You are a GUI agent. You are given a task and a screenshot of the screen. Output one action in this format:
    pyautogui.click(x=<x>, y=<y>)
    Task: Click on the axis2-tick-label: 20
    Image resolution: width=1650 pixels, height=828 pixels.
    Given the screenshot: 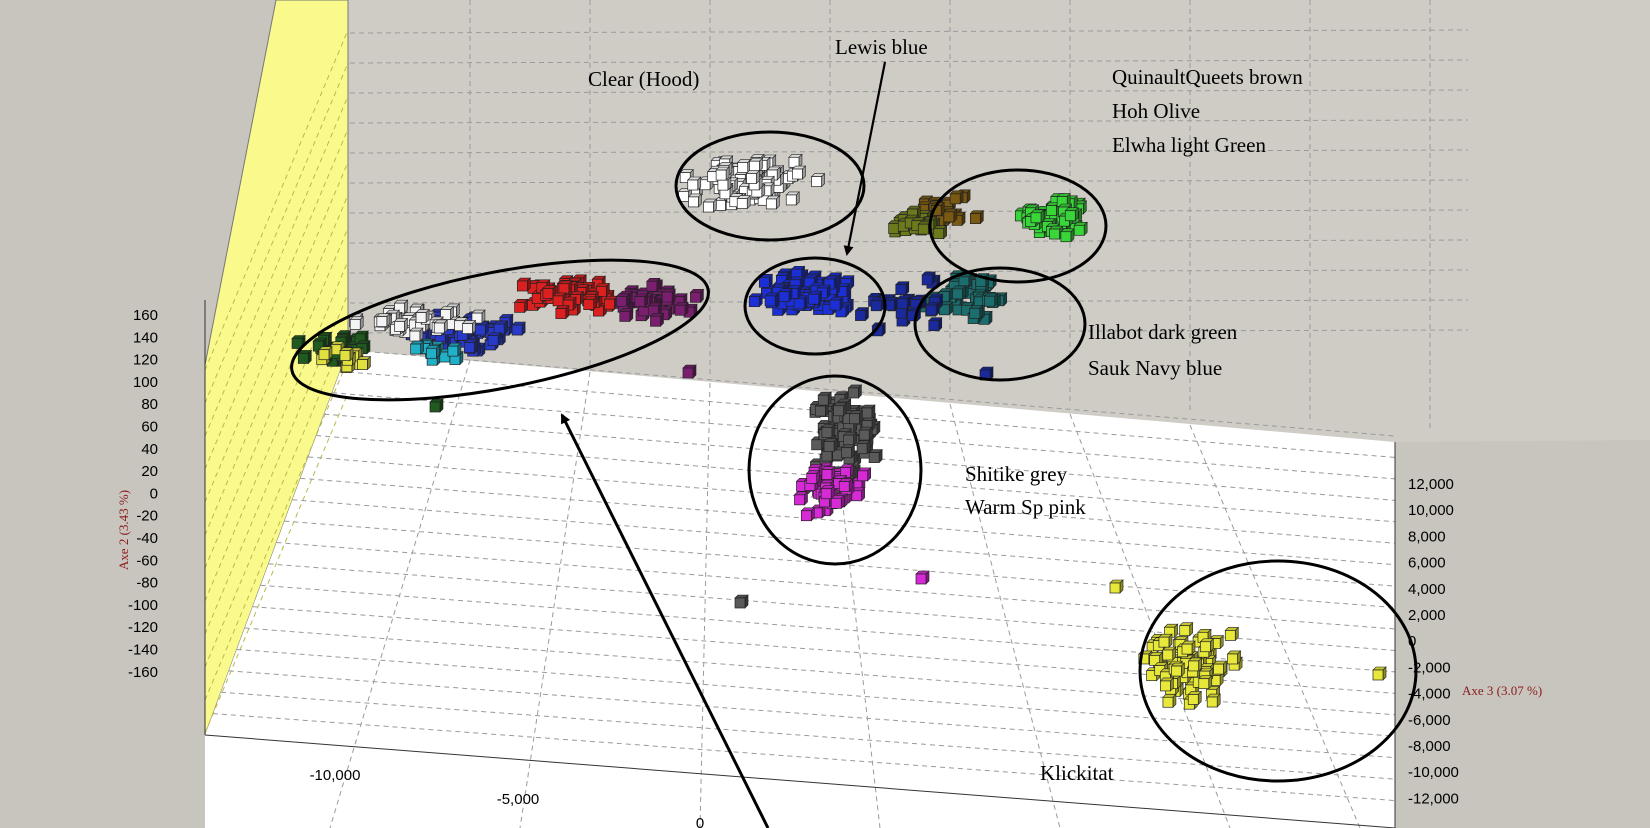 What is the action you would take?
    pyautogui.click(x=149, y=471)
    